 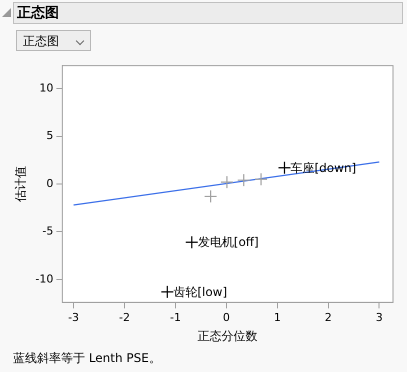 I want to click on x-tick-label: -2, so click(x=124, y=317).